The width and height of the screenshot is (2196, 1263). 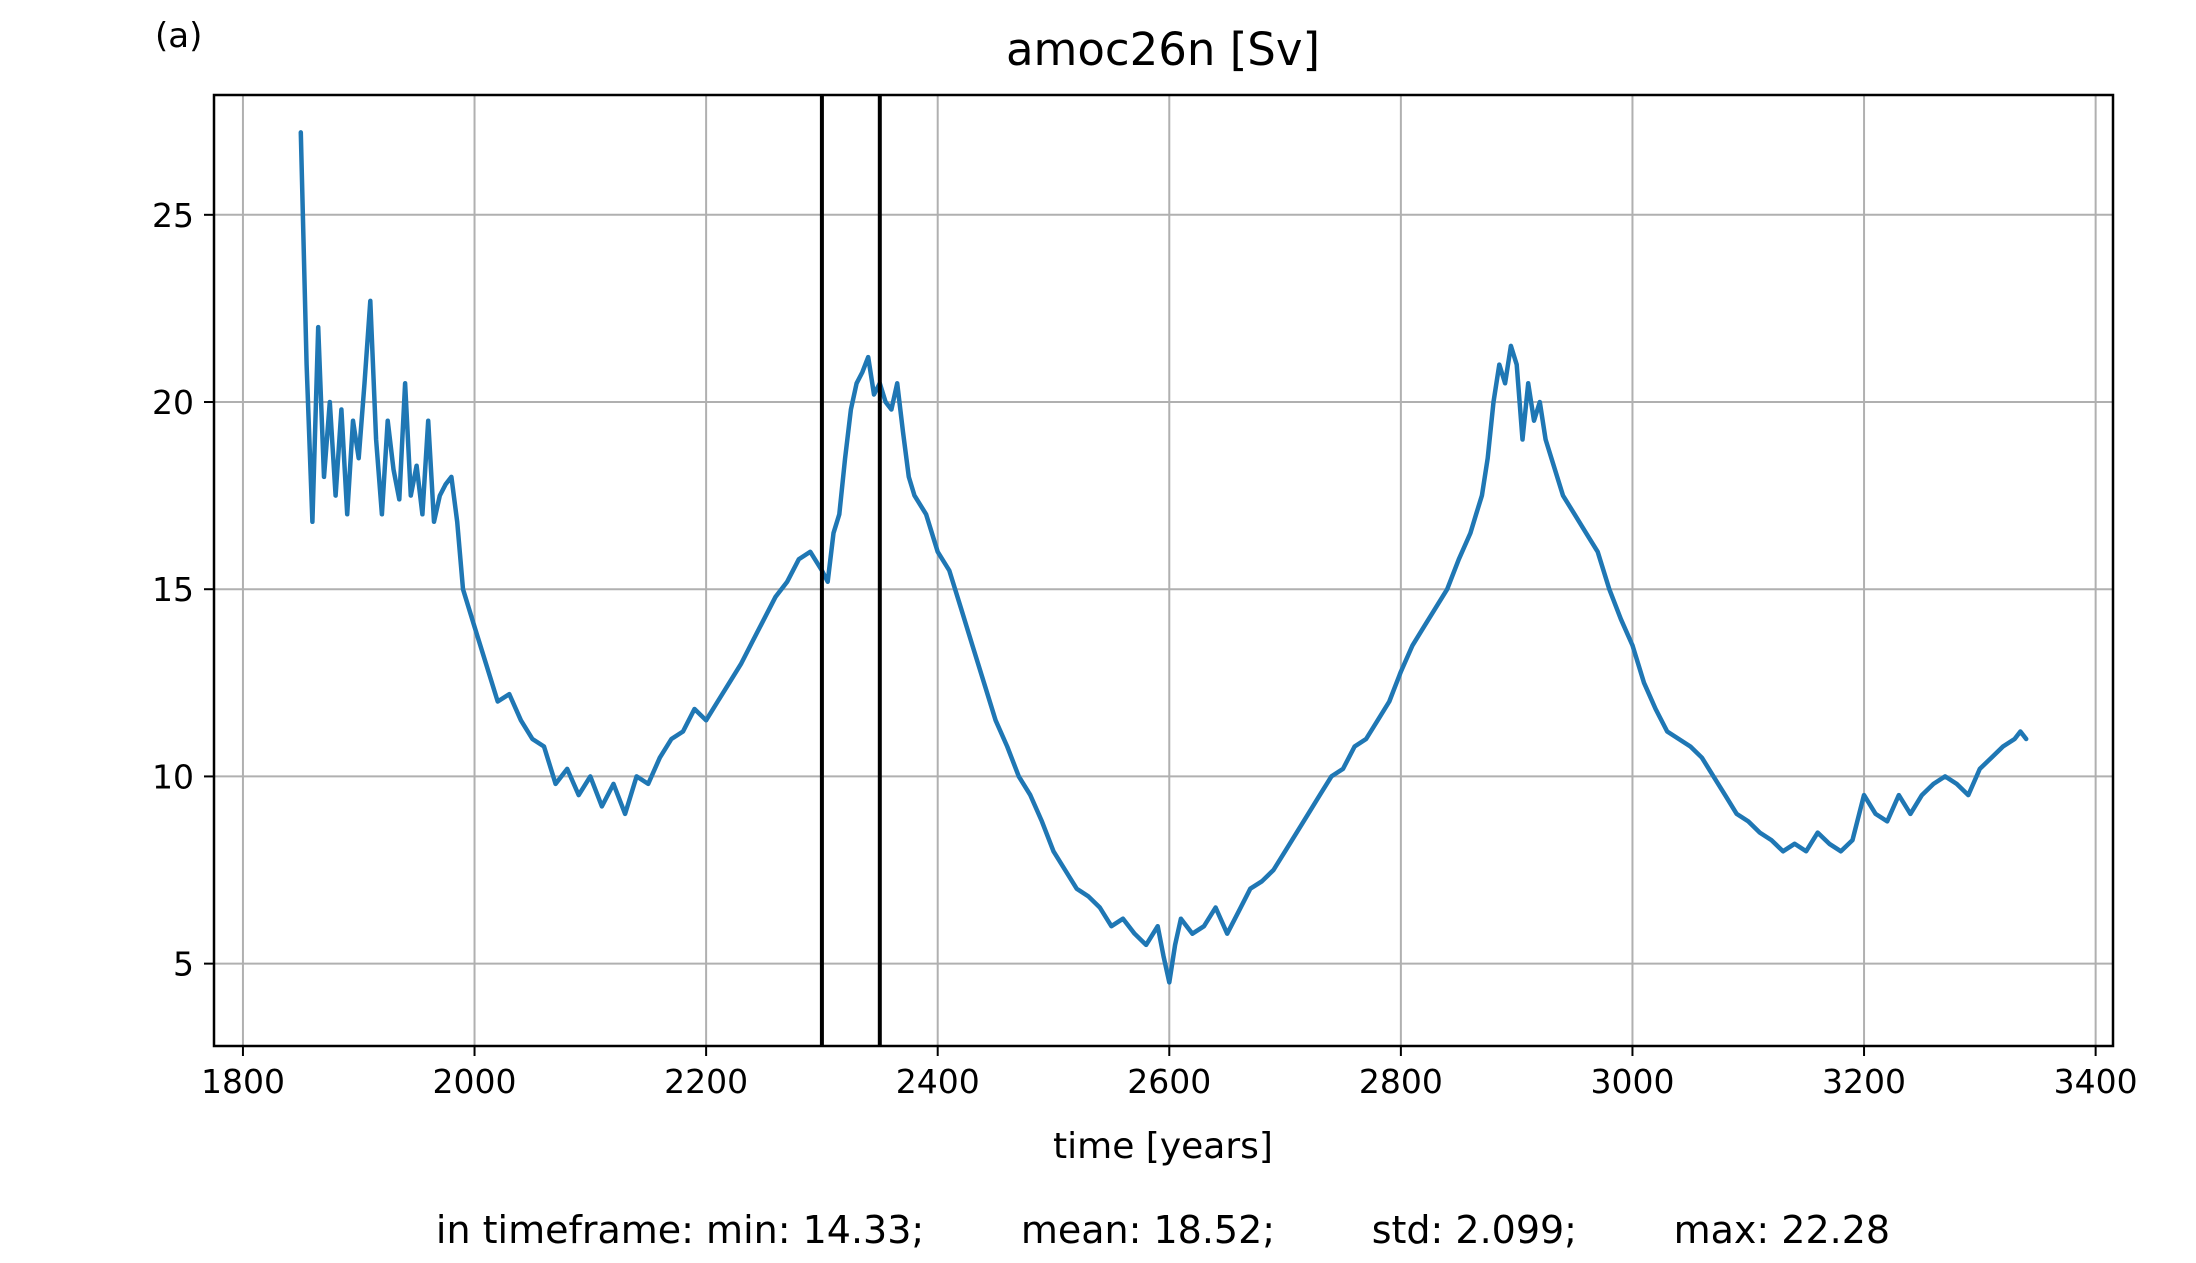 I want to click on x-tick-label: 1800, so click(x=243, y=1081).